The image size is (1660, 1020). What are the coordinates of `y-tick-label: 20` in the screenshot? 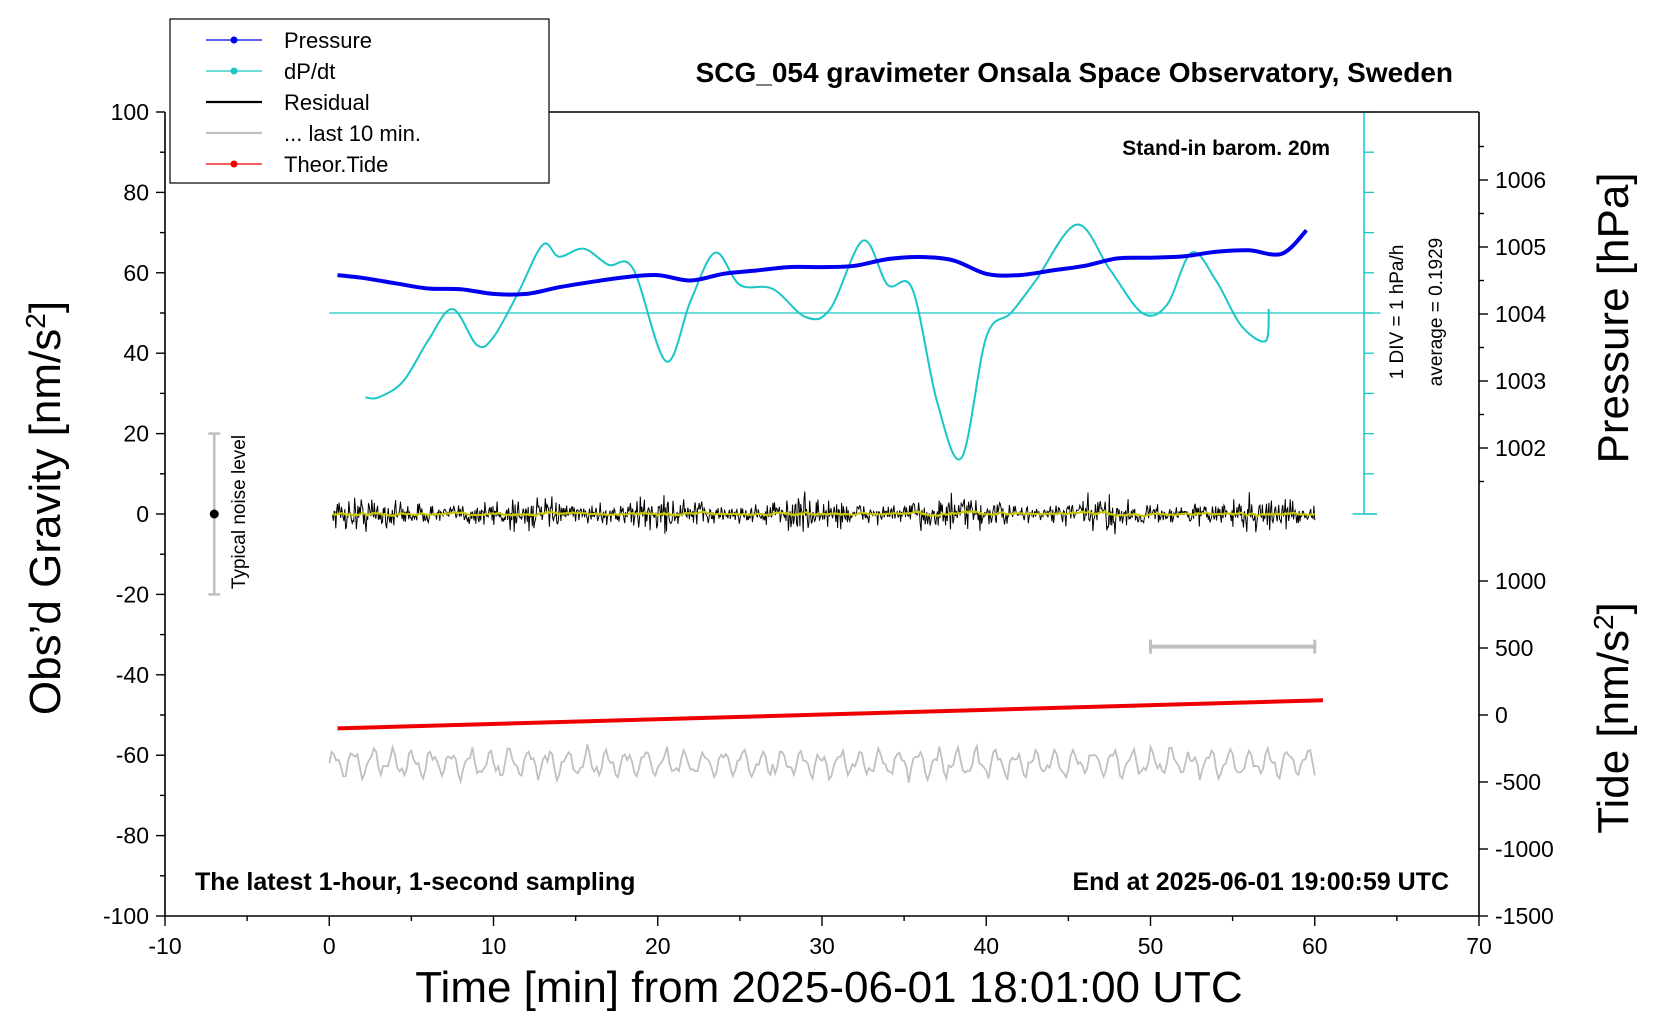 It's located at (136, 434).